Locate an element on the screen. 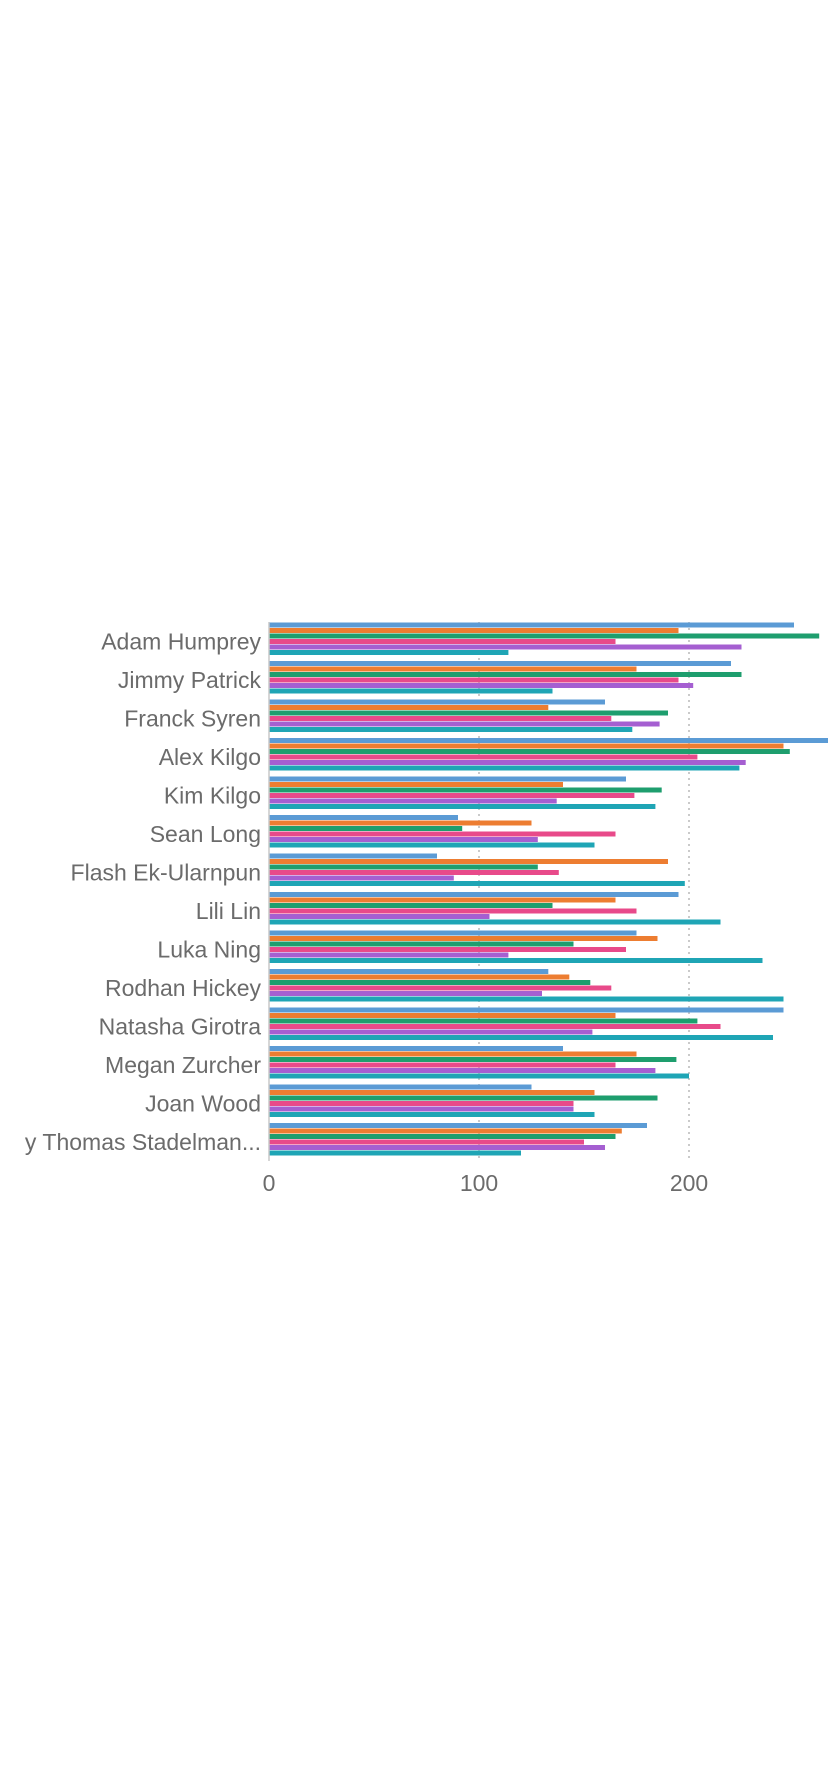  category-label-2: Franck Syren is located at coordinates (192, 718).